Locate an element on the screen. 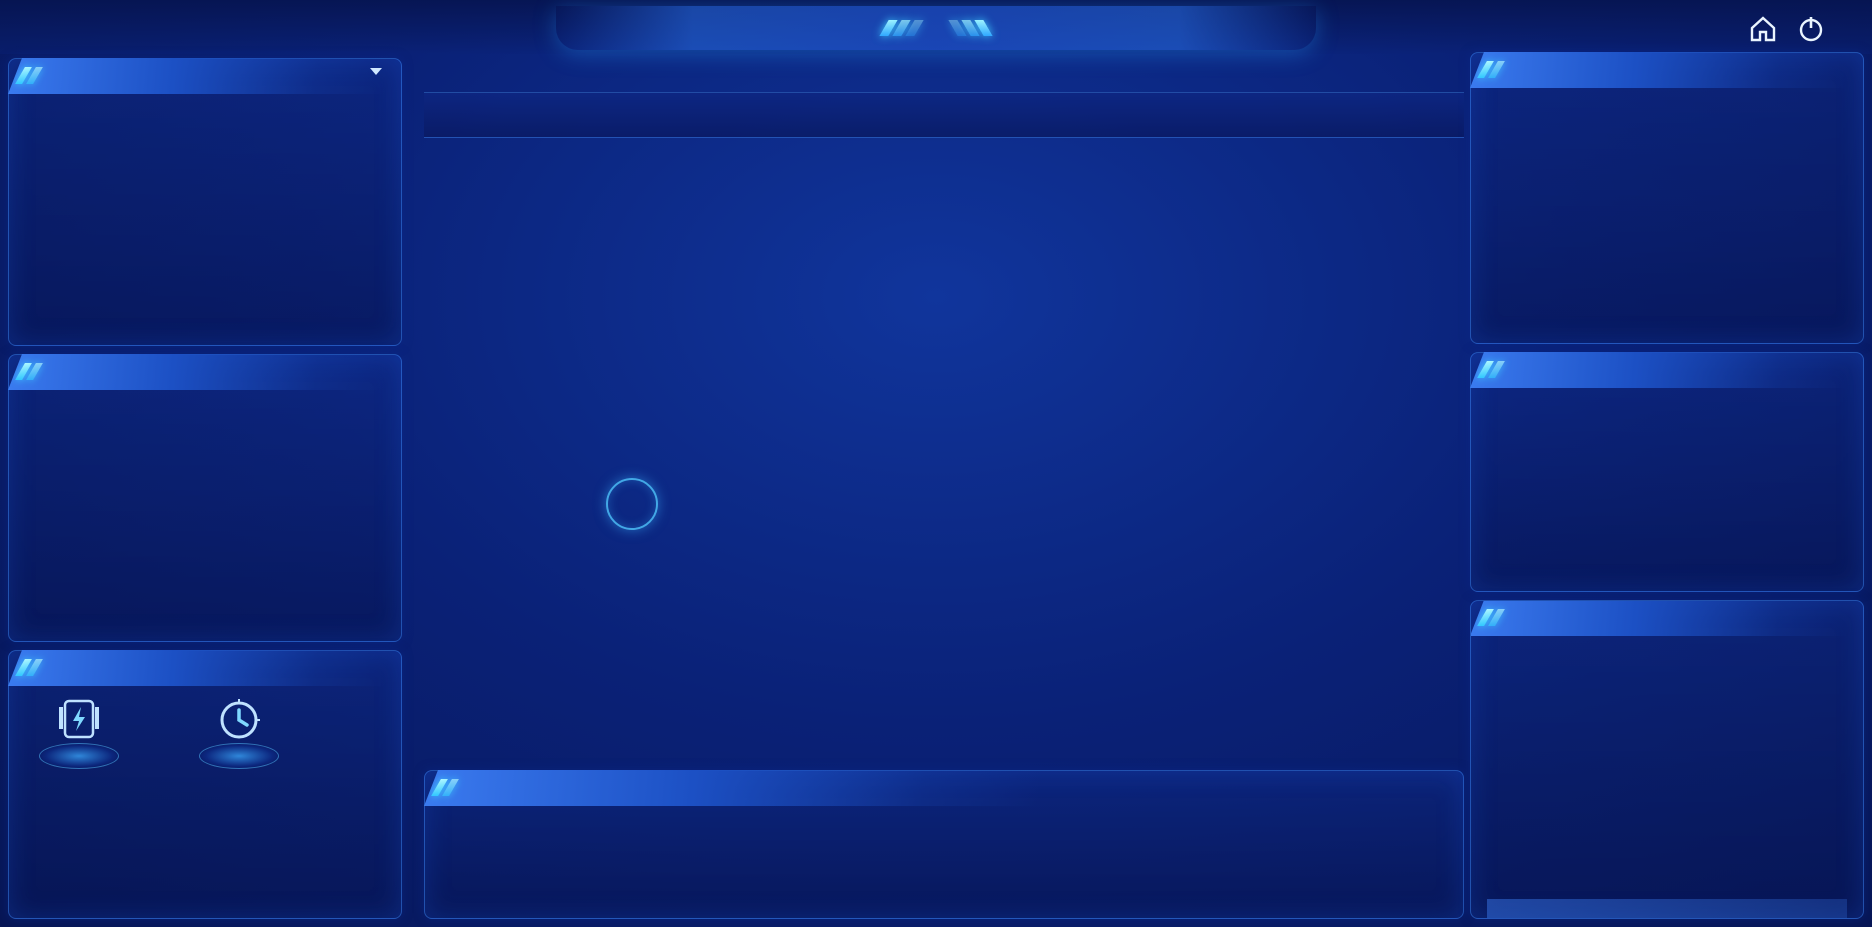 The height and width of the screenshot is (927, 1872). panel-benefits-header is located at coordinates (205, 668).